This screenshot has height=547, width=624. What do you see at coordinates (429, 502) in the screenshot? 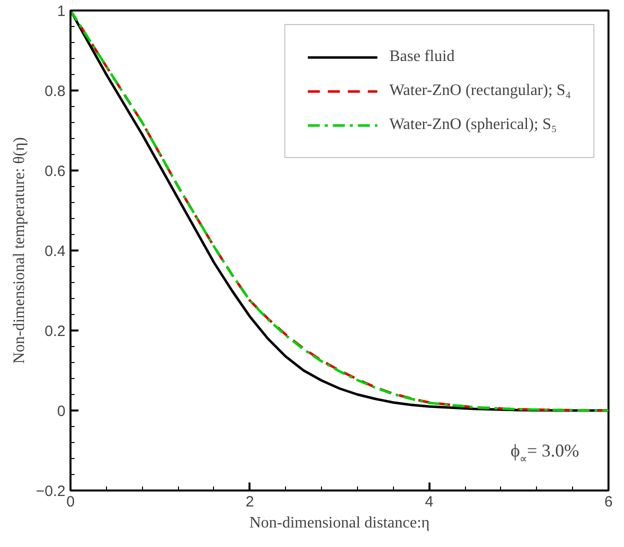
I see `x-tick-label: 4` at bounding box center [429, 502].